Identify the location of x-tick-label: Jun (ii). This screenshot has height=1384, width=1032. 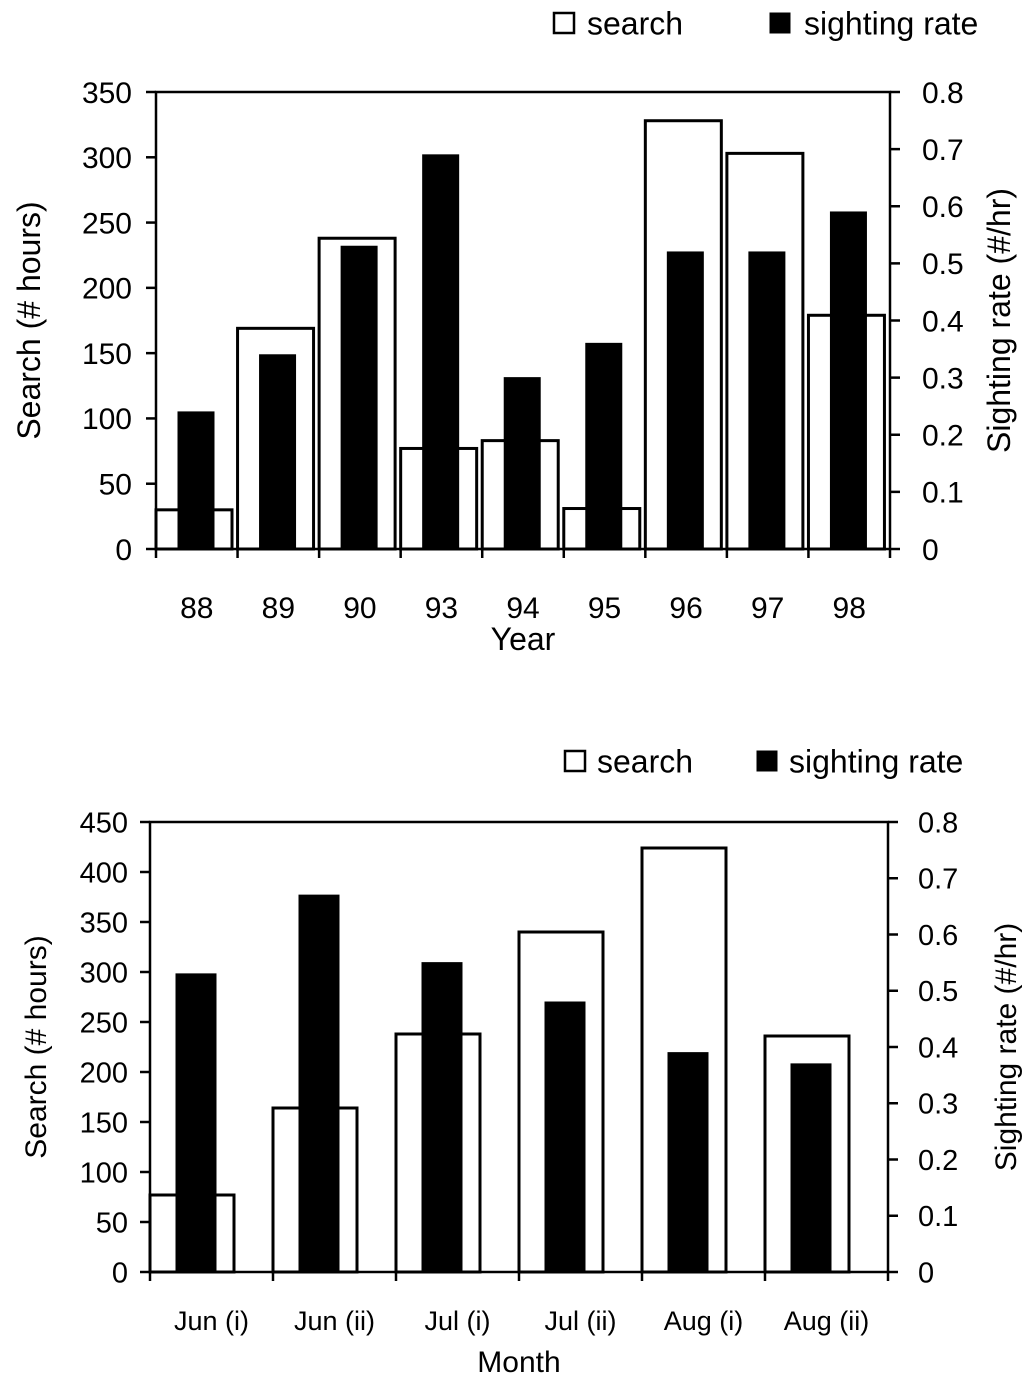
(334, 1321).